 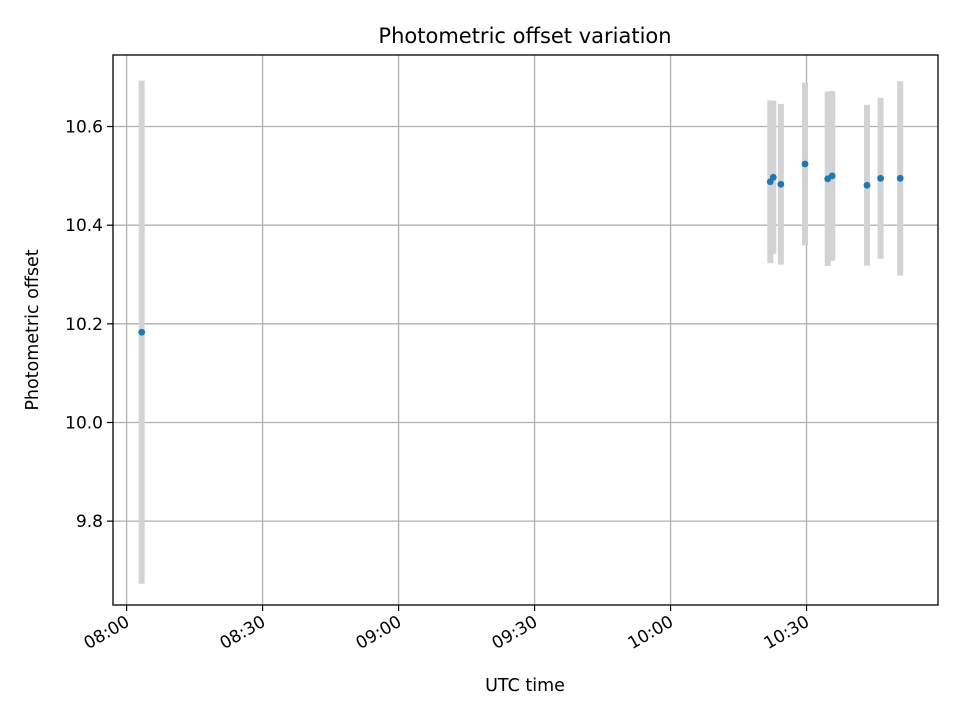 I want to click on y-tick-label: 10.6, so click(x=84, y=128).